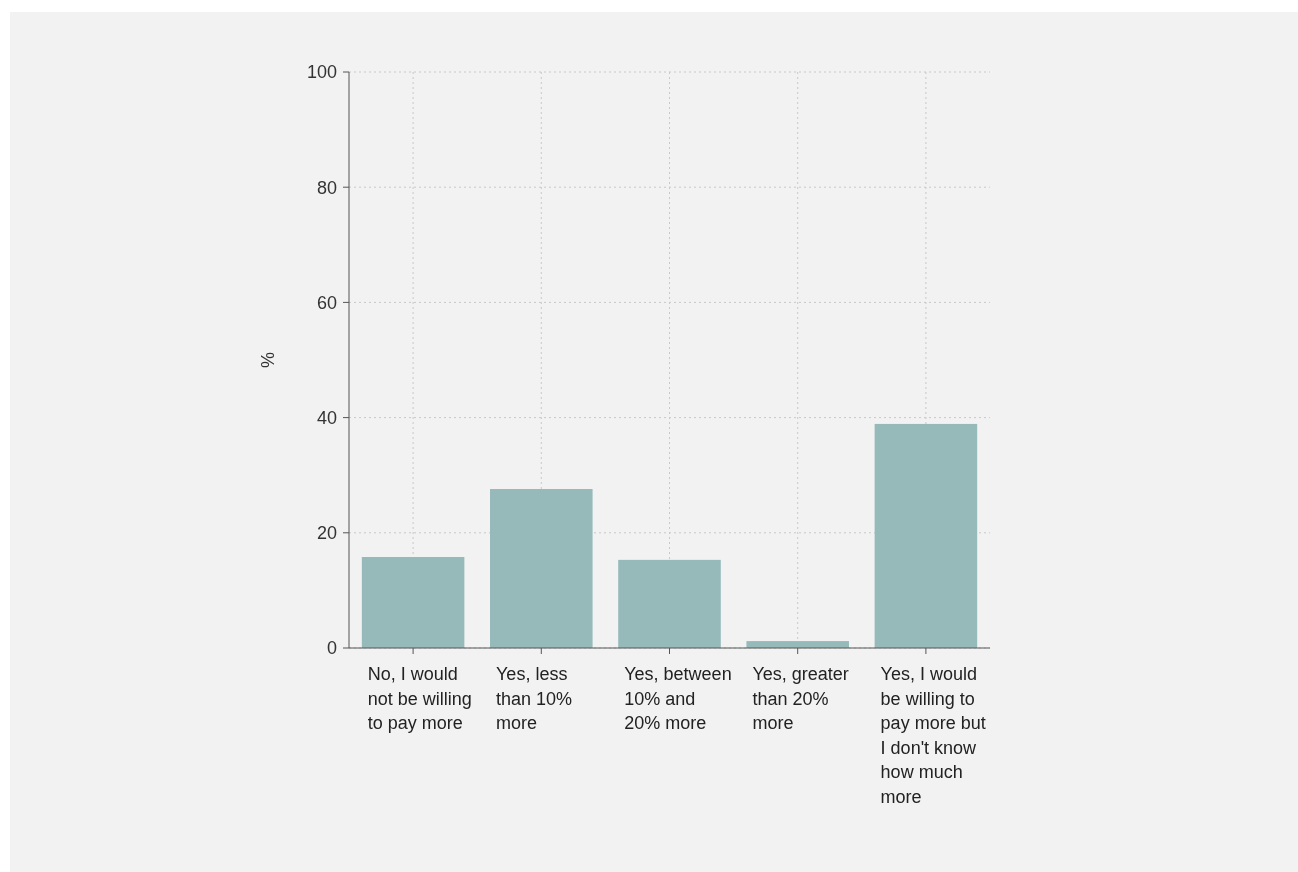 The image size is (1298, 872). I want to click on x-tick-label: Yes, I would be willing to pay more but I don't know how much more, so click(933, 735).